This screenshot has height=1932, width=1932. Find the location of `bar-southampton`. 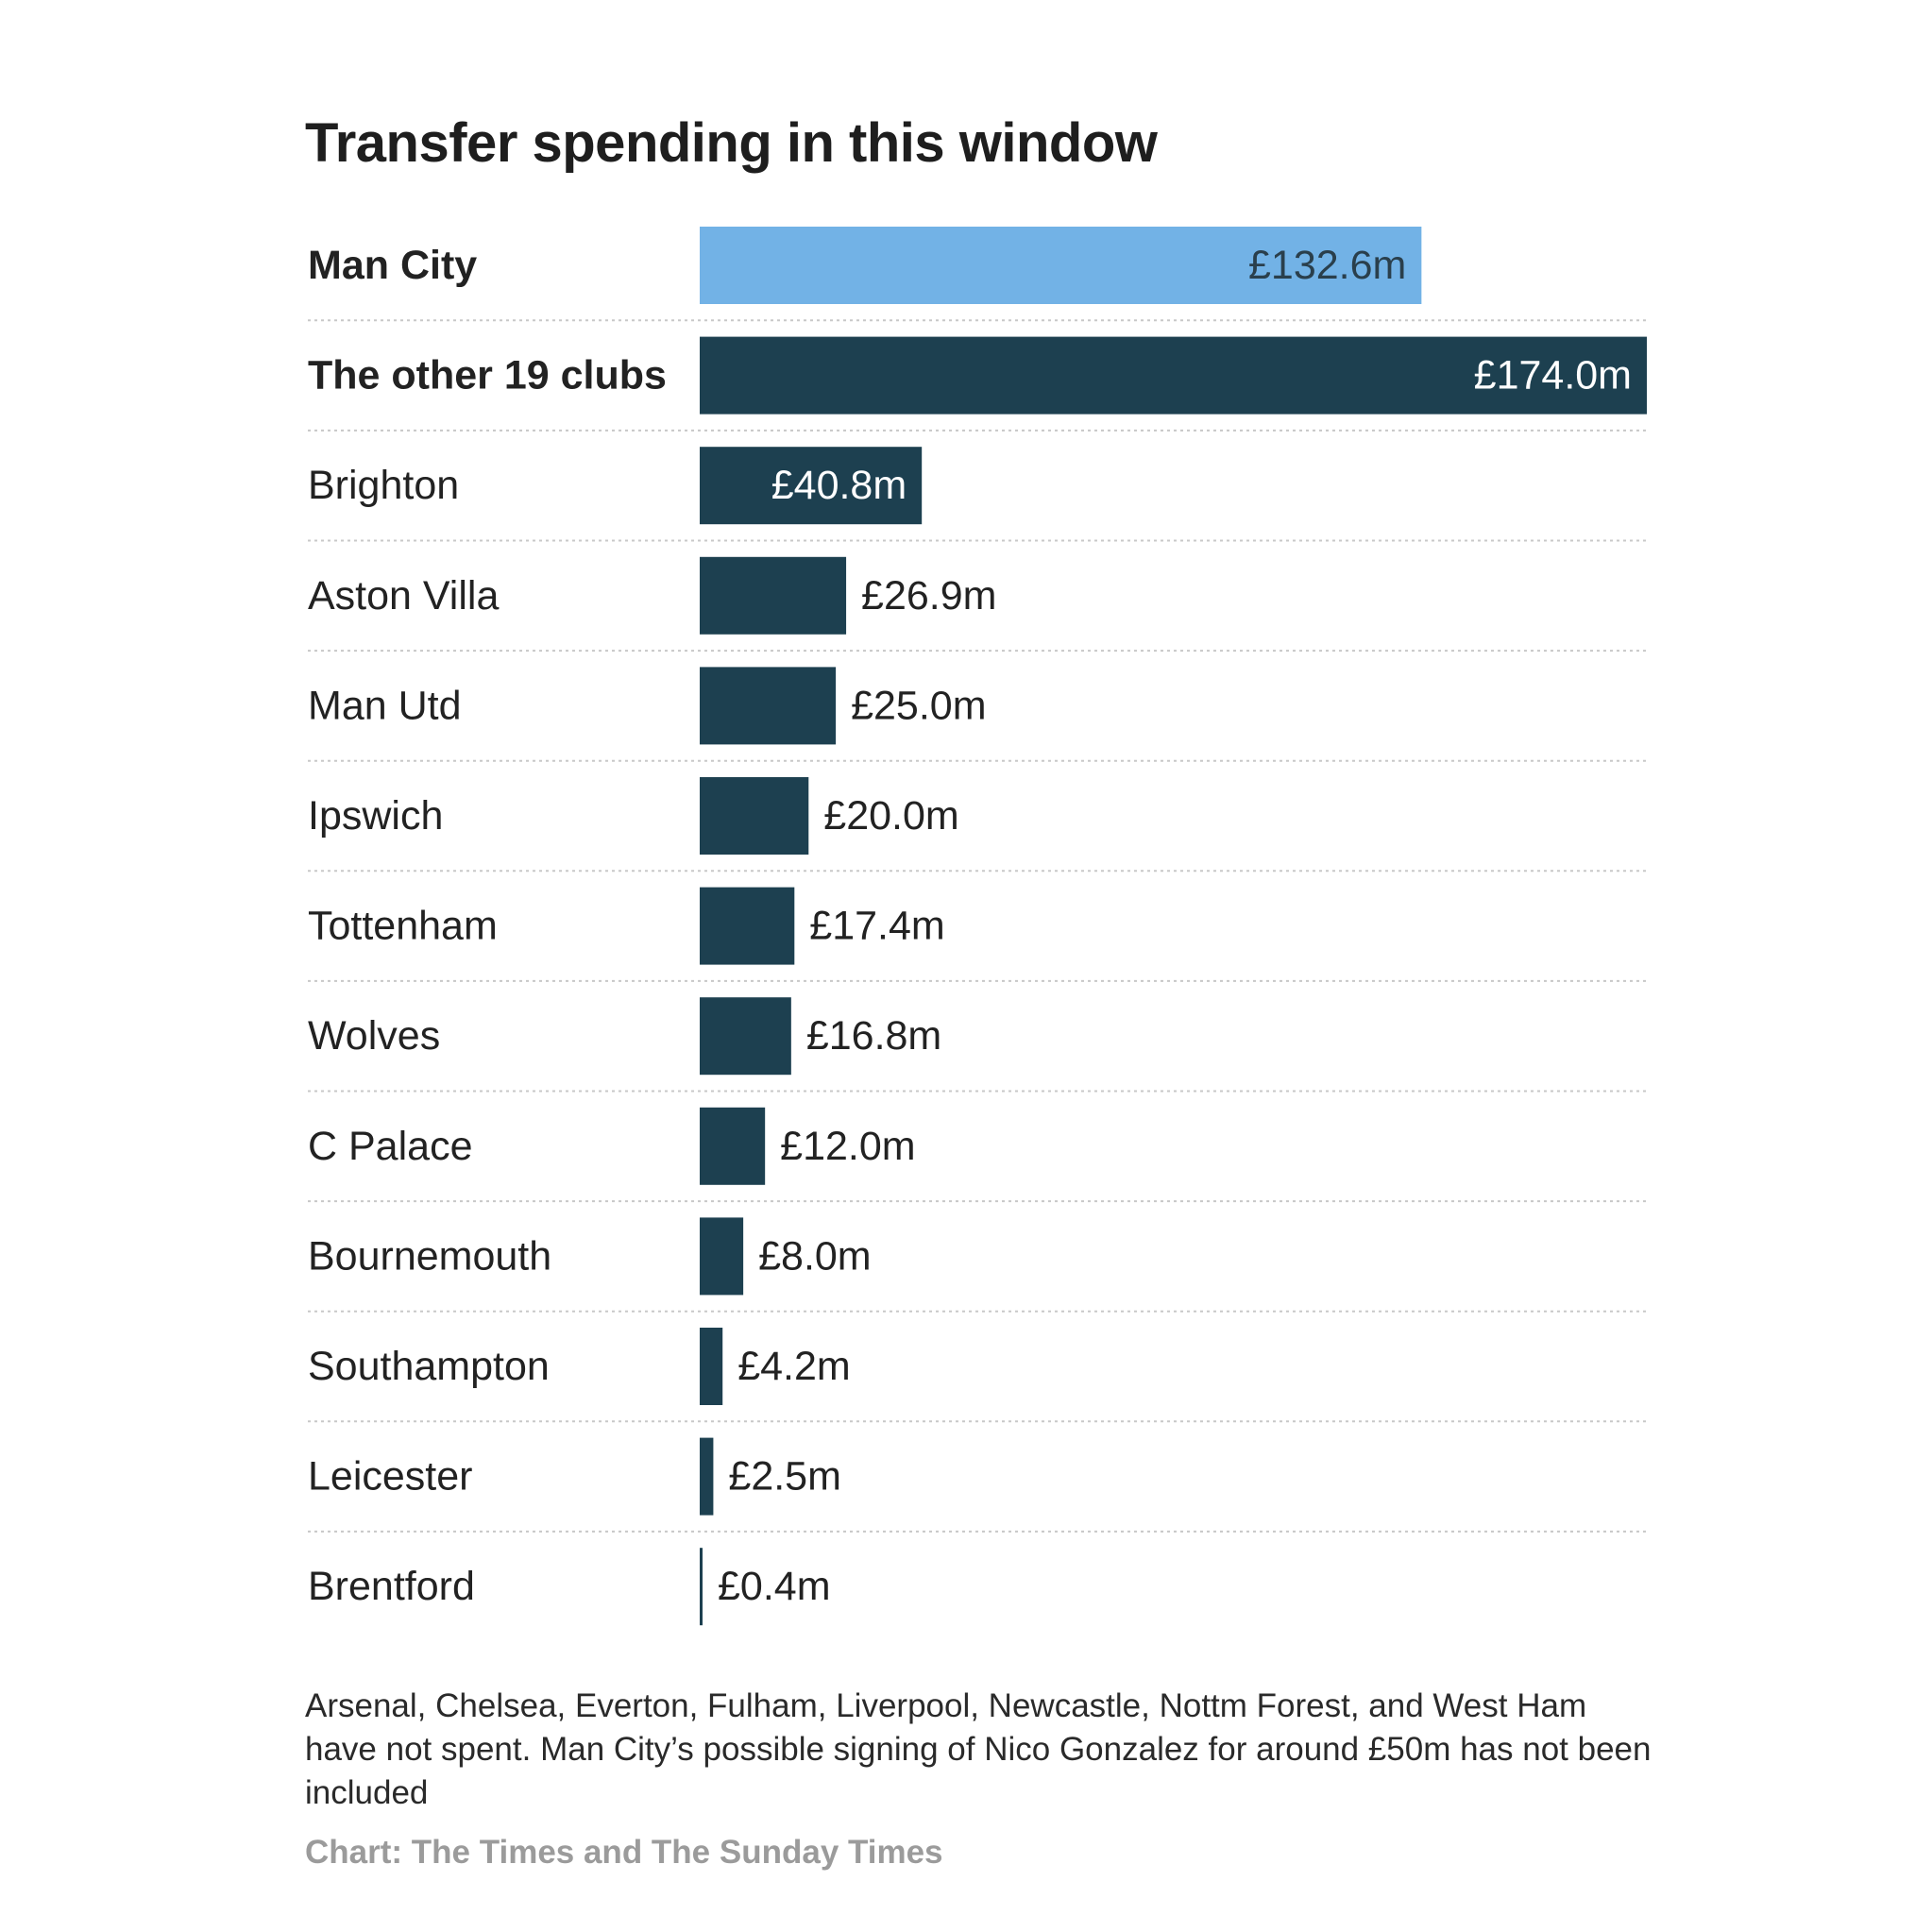

bar-southampton is located at coordinates (711, 1366).